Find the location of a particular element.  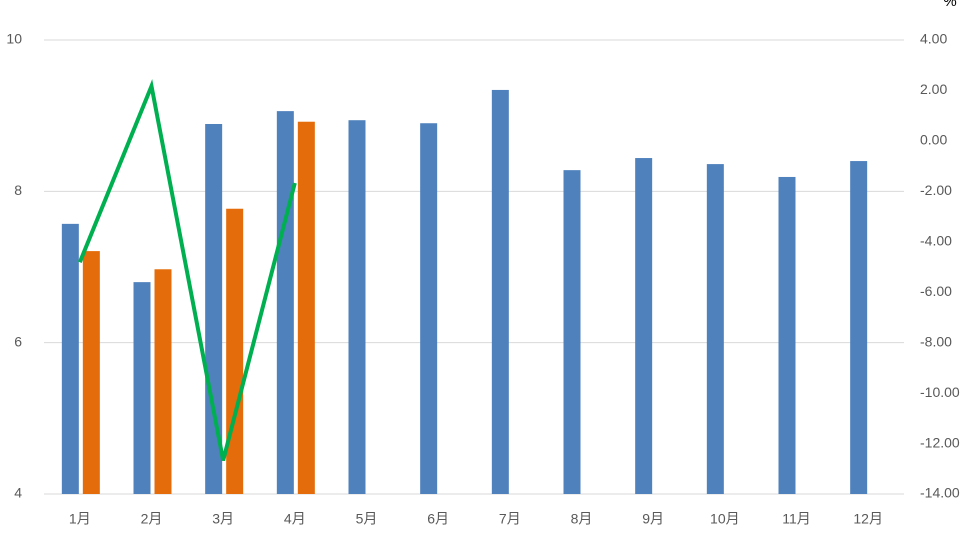

y-tick-label: 10 is located at coordinates (14, 39).